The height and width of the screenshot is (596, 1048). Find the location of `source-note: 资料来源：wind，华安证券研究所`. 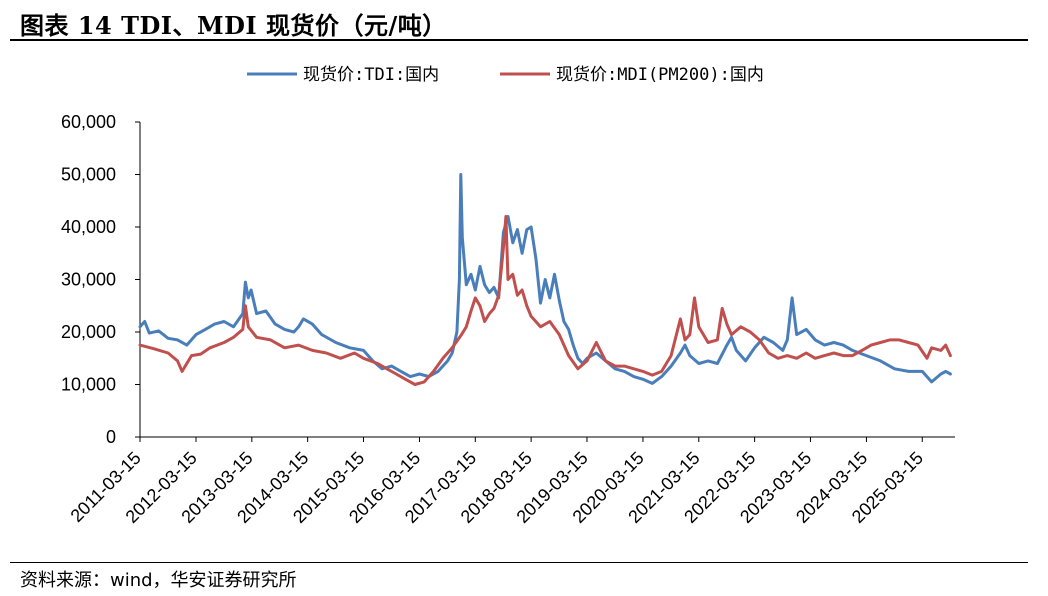

source-note: 资料来源：wind，华安证券研究所 is located at coordinates (158, 580).